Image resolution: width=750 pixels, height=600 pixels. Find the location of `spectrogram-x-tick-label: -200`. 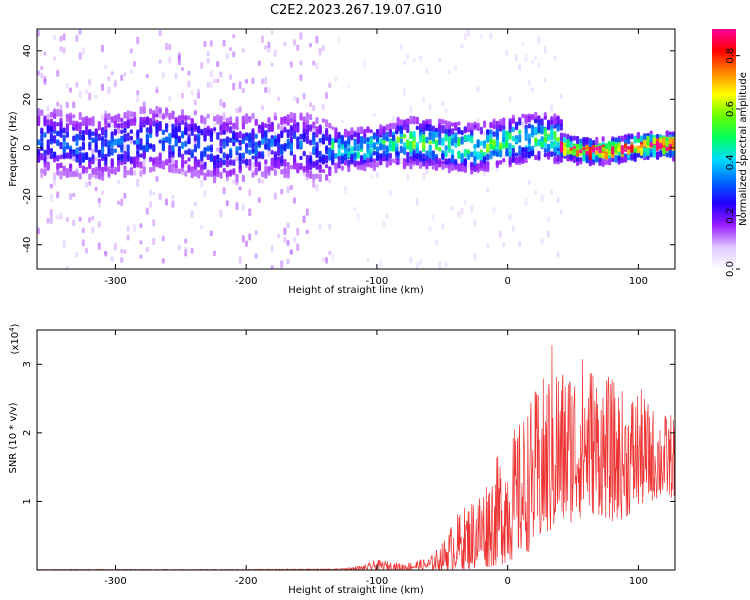

spectrogram-x-tick-label: -200 is located at coordinates (246, 281).